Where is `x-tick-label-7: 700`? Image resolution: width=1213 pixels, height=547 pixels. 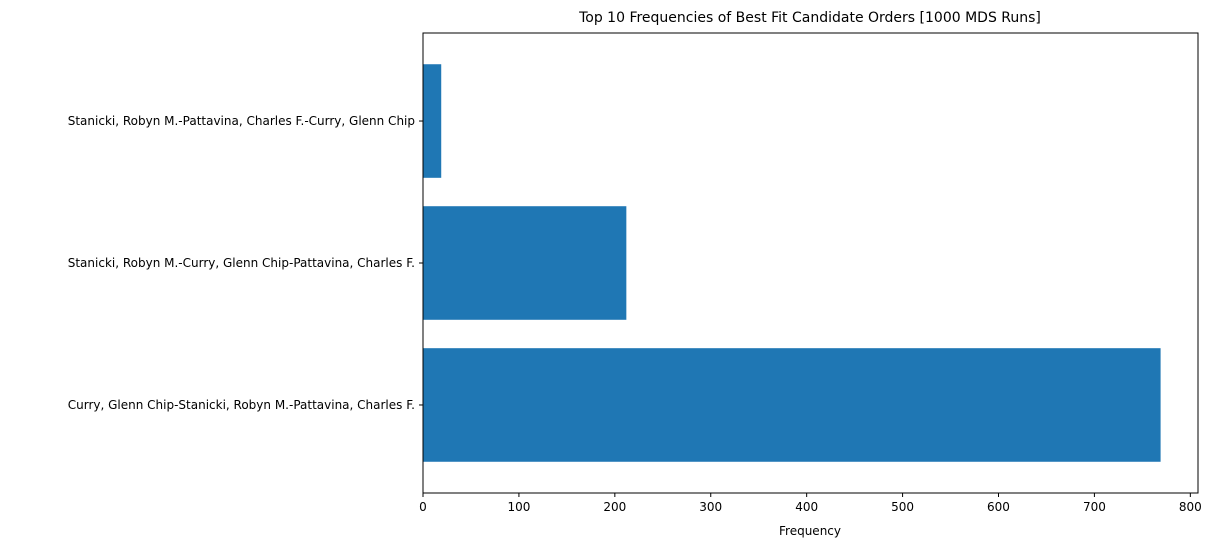
x-tick-label-7: 700 is located at coordinates (1094, 507).